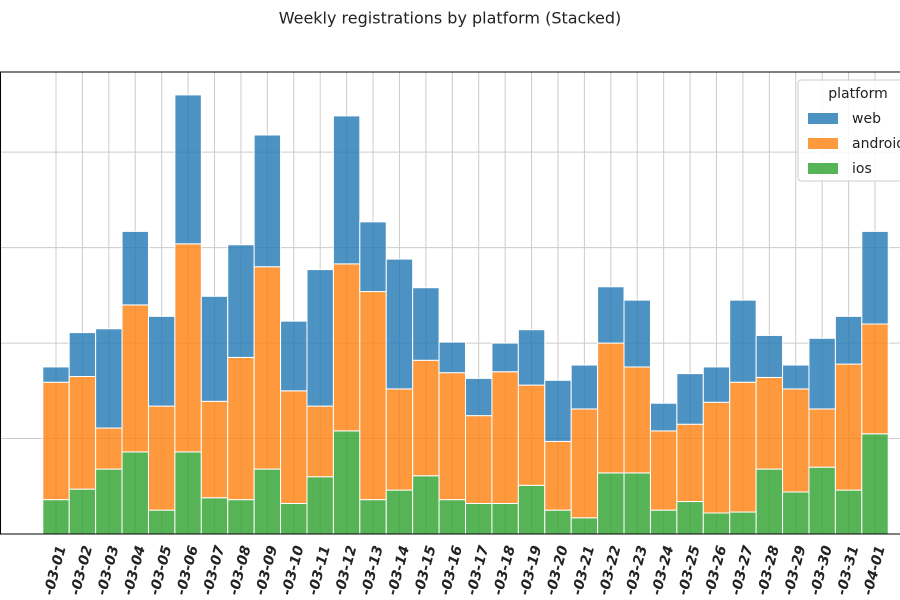 This screenshot has width=900, height=600. Describe the element at coordinates (795, 570) in the screenshot. I see `x-tick-label: -03-29` at that location.